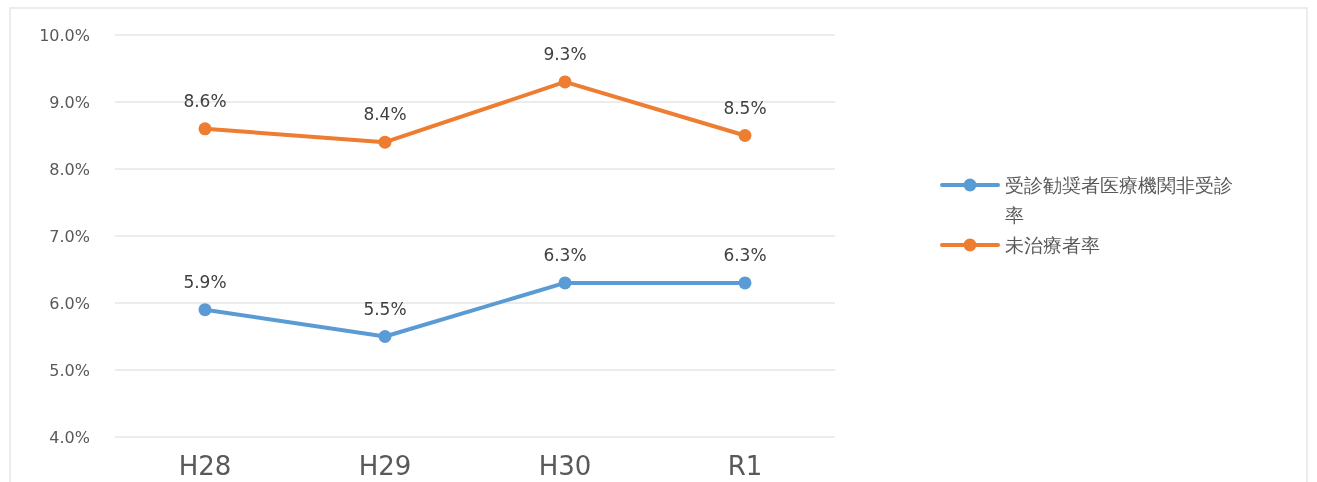 The width and height of the screenshot is (1317, 482). I want to click on x-tick-label: H30, so click(565, 466).